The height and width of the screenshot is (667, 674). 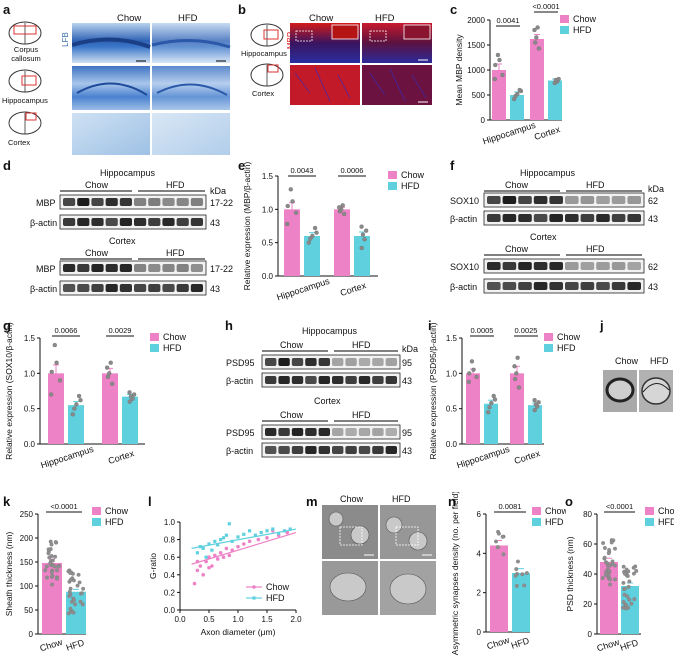 What do you see at coordinates (170, 557) in the screenshot?
I see `y-tick-label: 0.6` at bounding box center [170, 557].